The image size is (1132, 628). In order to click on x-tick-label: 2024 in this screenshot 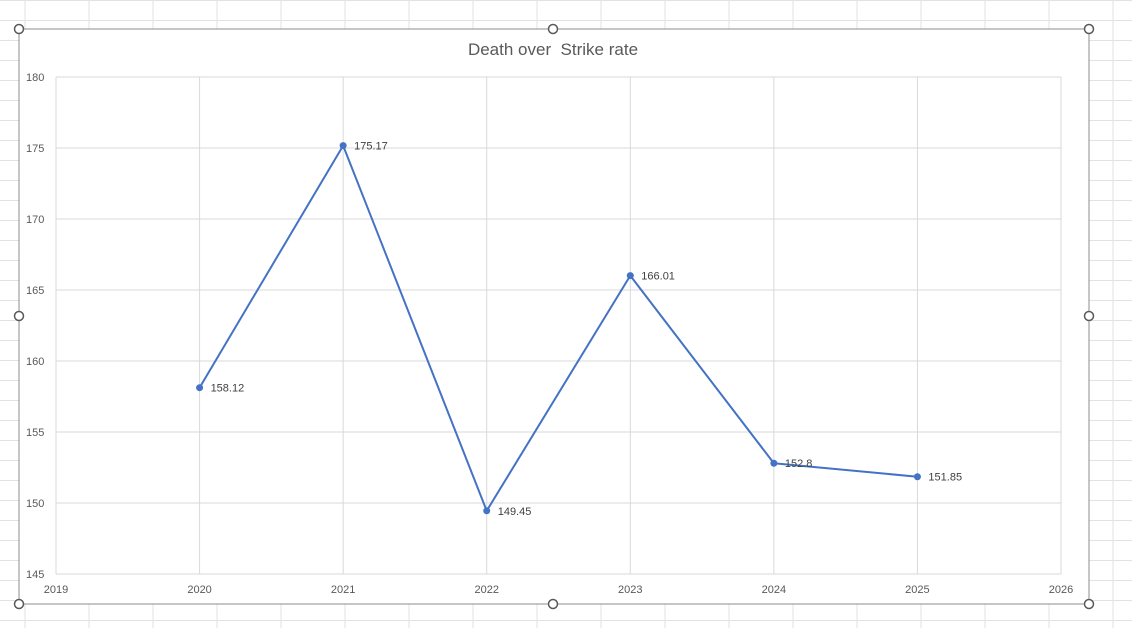, I will do `click(774, 590)`.